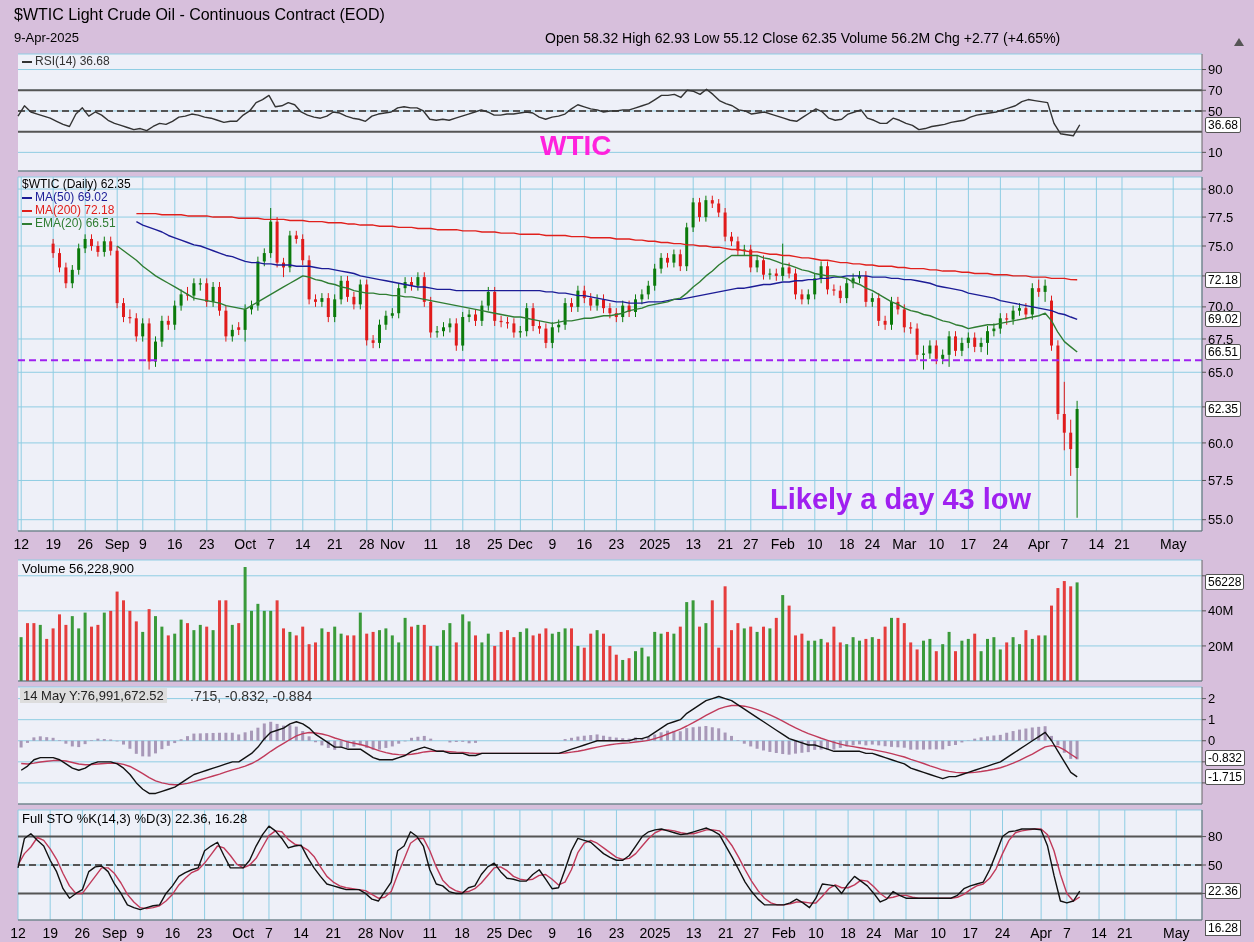  Describe the element at coordinates (1212, 741) in the screenshot. I see `y-tick-label: 0` at that location.